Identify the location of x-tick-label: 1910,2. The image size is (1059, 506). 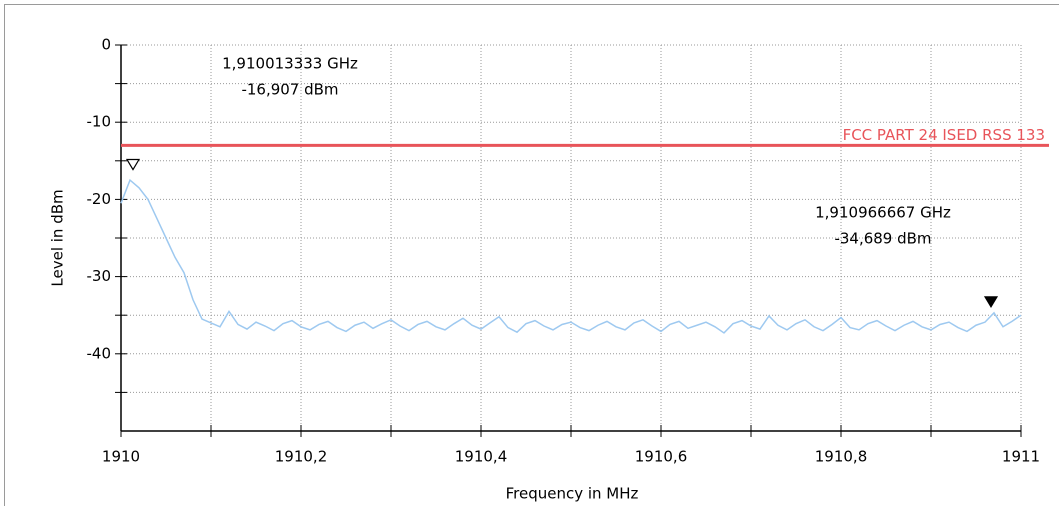
(301, 457).